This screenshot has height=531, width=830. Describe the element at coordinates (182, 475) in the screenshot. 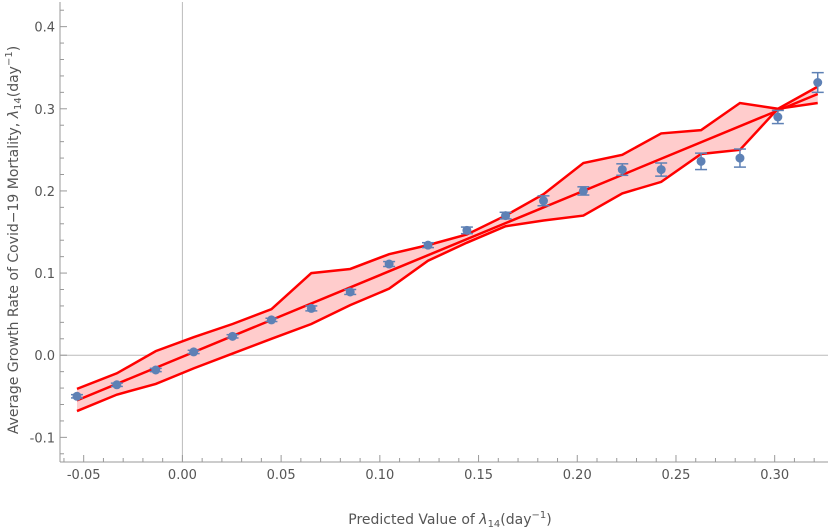

I see `x-tick-label: 0.00` at that location.